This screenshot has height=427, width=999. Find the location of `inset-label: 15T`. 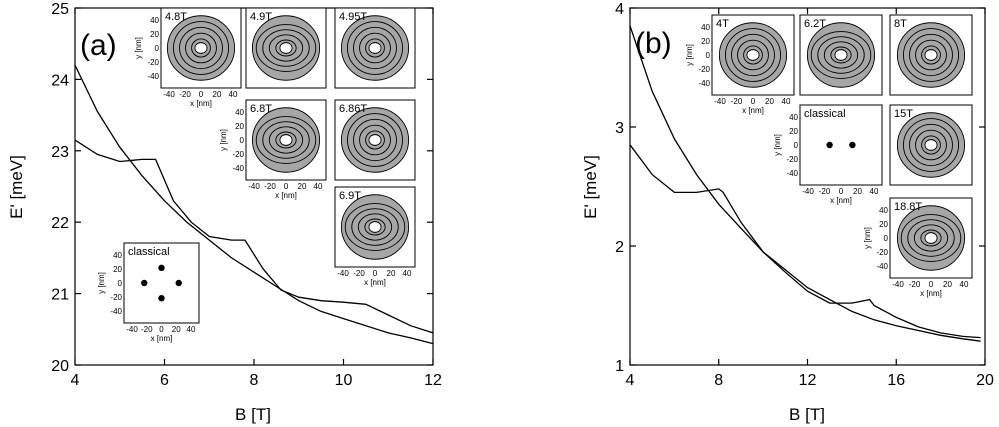

inset-label: 15T is located at coordinates (903, 114).